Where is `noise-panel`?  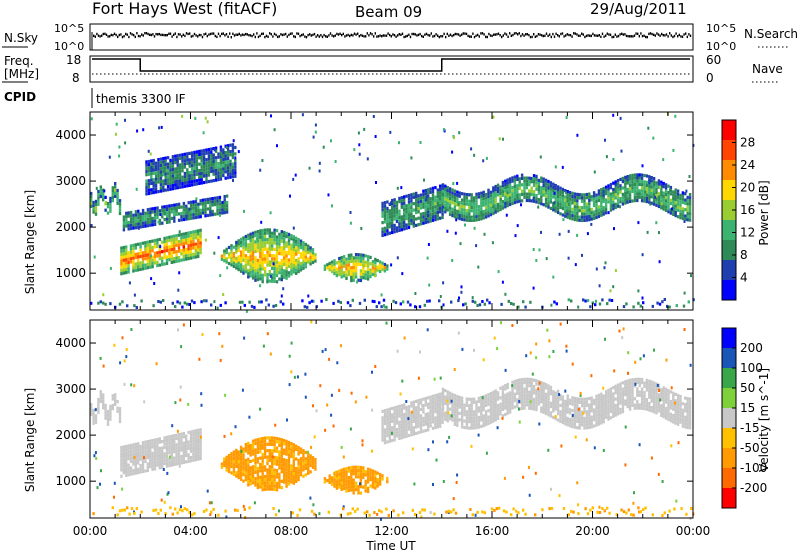 noise-panel is located at coordinates (391, 37).